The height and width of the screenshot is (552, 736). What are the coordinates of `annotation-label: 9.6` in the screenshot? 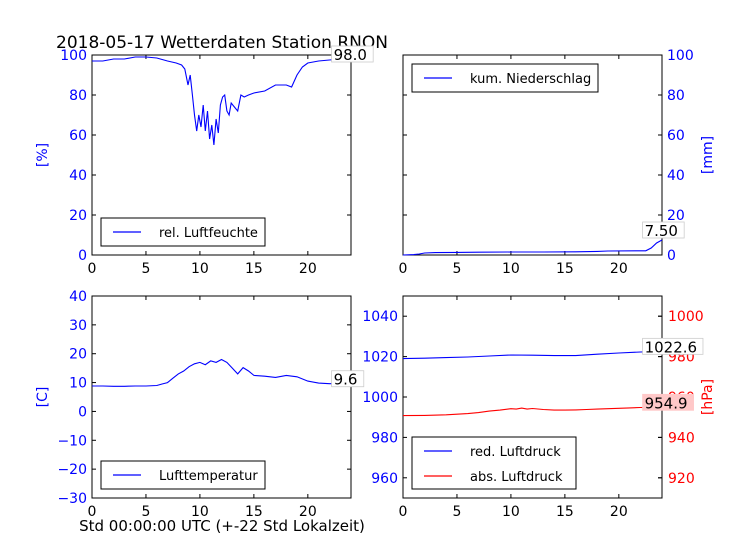 It's located at (346, 380).